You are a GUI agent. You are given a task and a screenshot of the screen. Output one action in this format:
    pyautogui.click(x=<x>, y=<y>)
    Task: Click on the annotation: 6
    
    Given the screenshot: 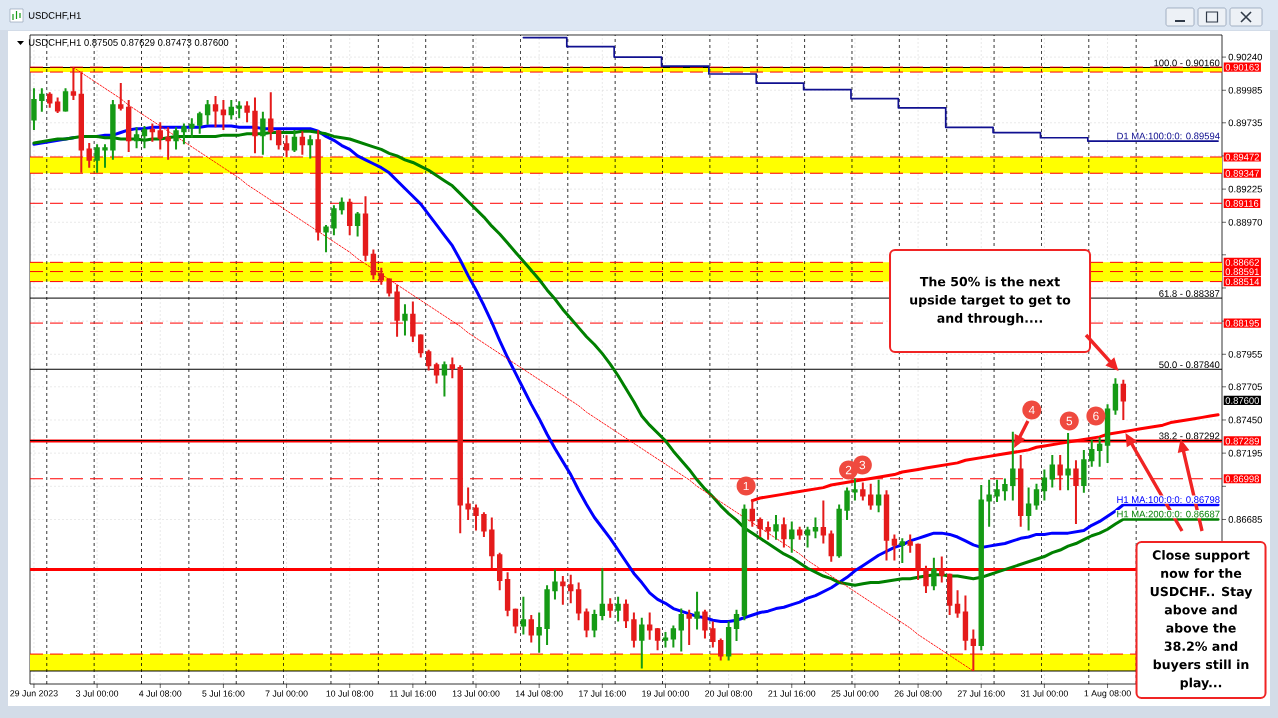 What is the action you would take?
    pyautogui.click(x=1096, y=416)
    